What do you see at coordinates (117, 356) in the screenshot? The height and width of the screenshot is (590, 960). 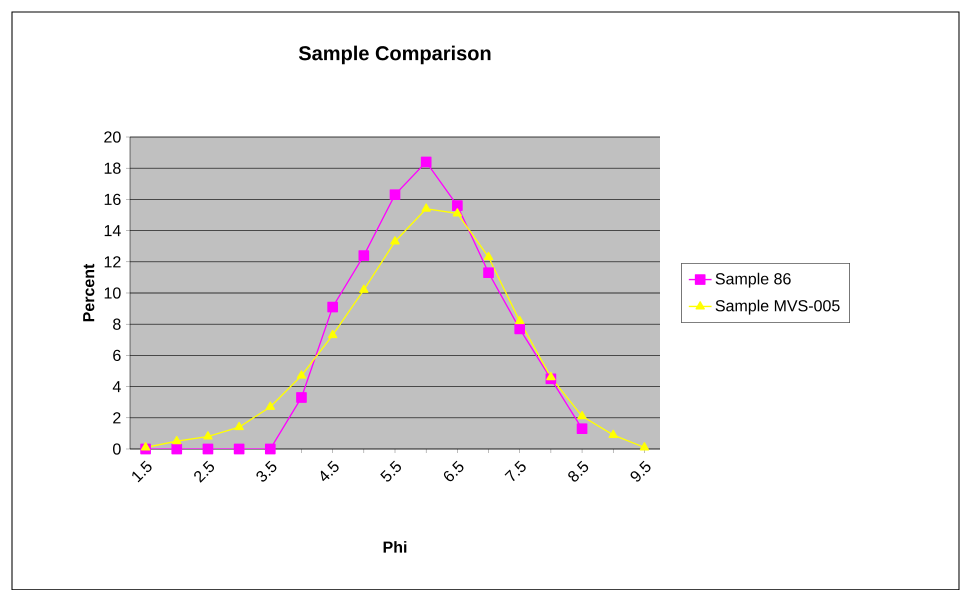 I see `y-tick-label: 6` at bounding box center [117, 356].